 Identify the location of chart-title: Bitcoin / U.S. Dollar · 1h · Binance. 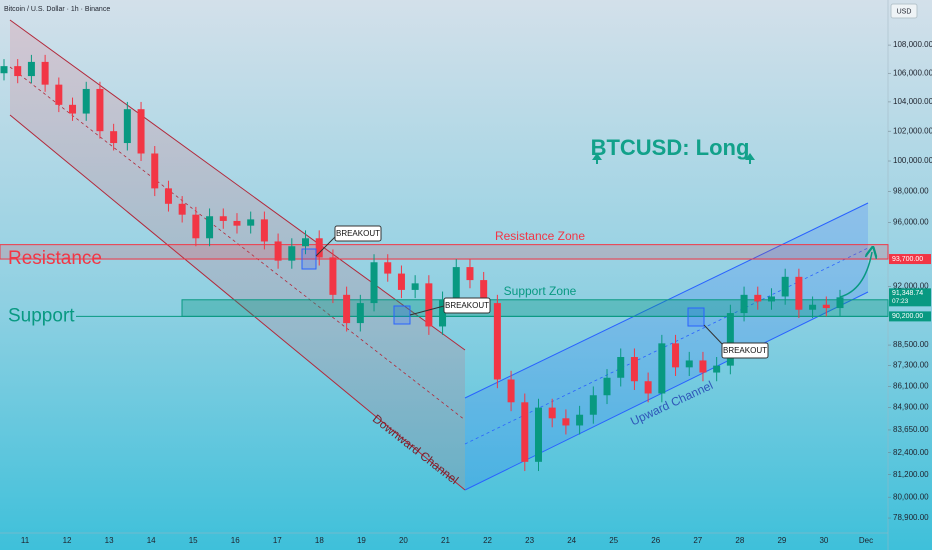
(57, 9).